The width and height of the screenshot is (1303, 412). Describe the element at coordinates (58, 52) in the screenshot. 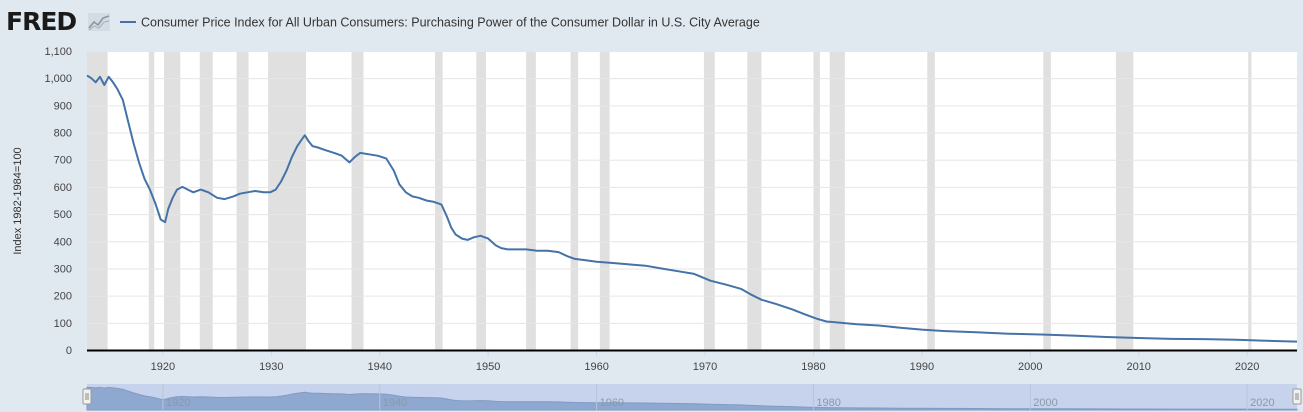

I see `y-tick-label: 1,100` at that location.